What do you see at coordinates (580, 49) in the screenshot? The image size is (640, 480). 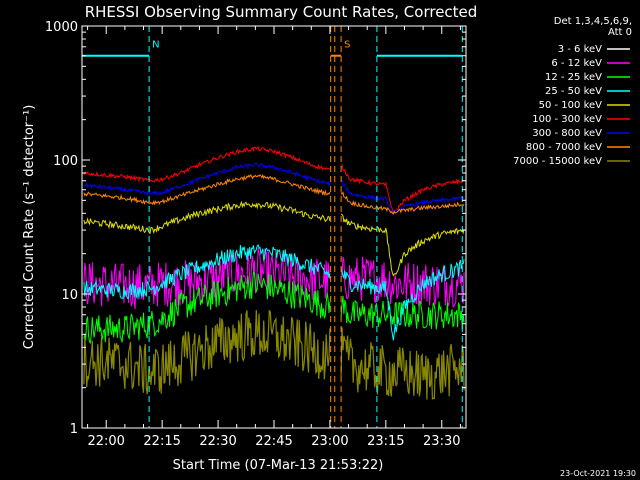 I see `legend-label-1: 3 - 6 keV` at bounding box center [580, 49].